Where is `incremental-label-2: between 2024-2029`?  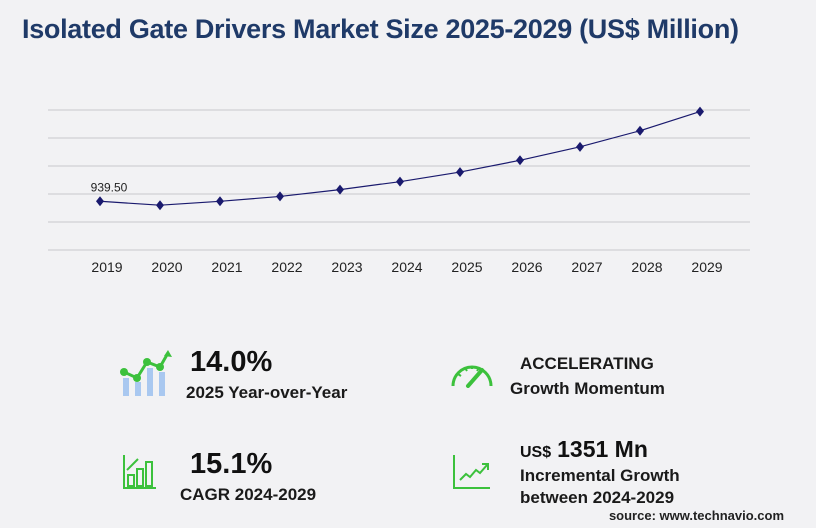 incremental-label-2: between 2024-2029 is located at coordinates (597, 497).